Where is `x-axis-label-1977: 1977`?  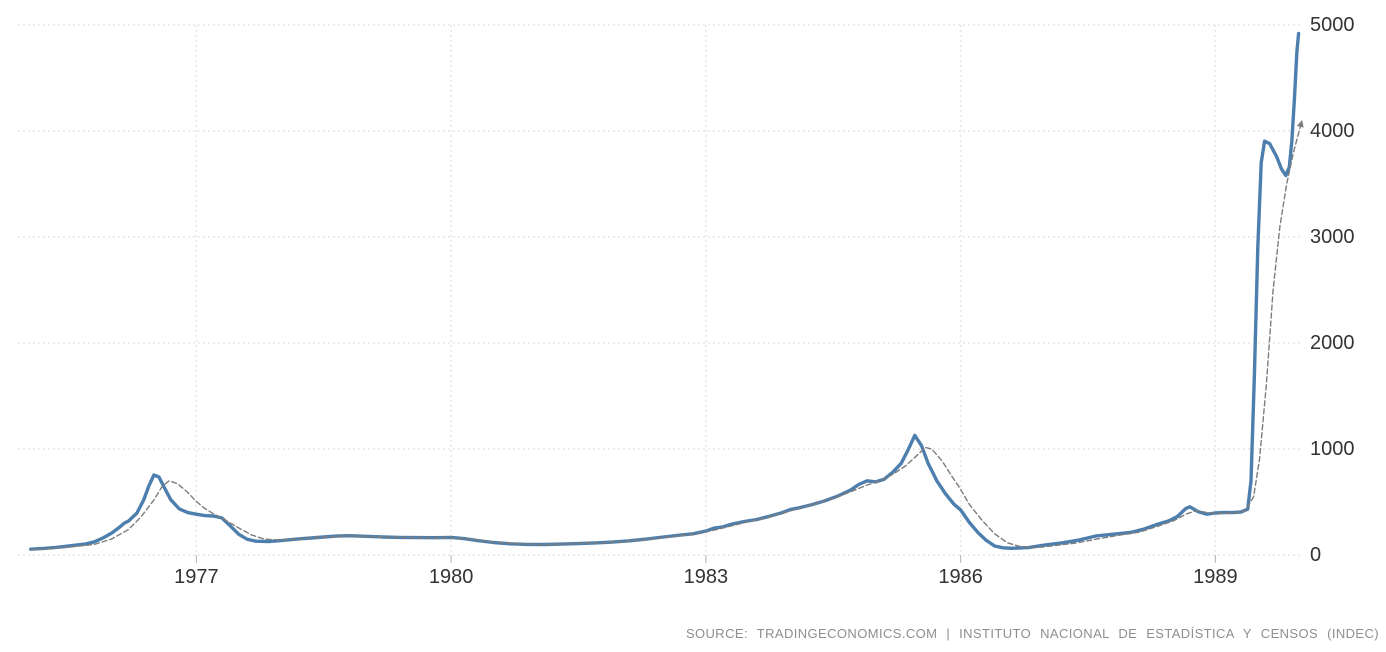
x-axis-label-1977: 1977 is located at coordinates (196, 577).